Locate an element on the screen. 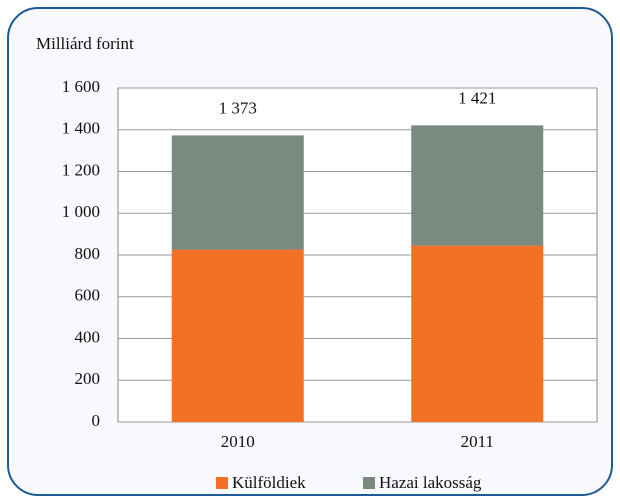 Image resolution: width=620 pixels, height=503 pixels. y-tick-label: 0 is located at coordinates (96, 420).